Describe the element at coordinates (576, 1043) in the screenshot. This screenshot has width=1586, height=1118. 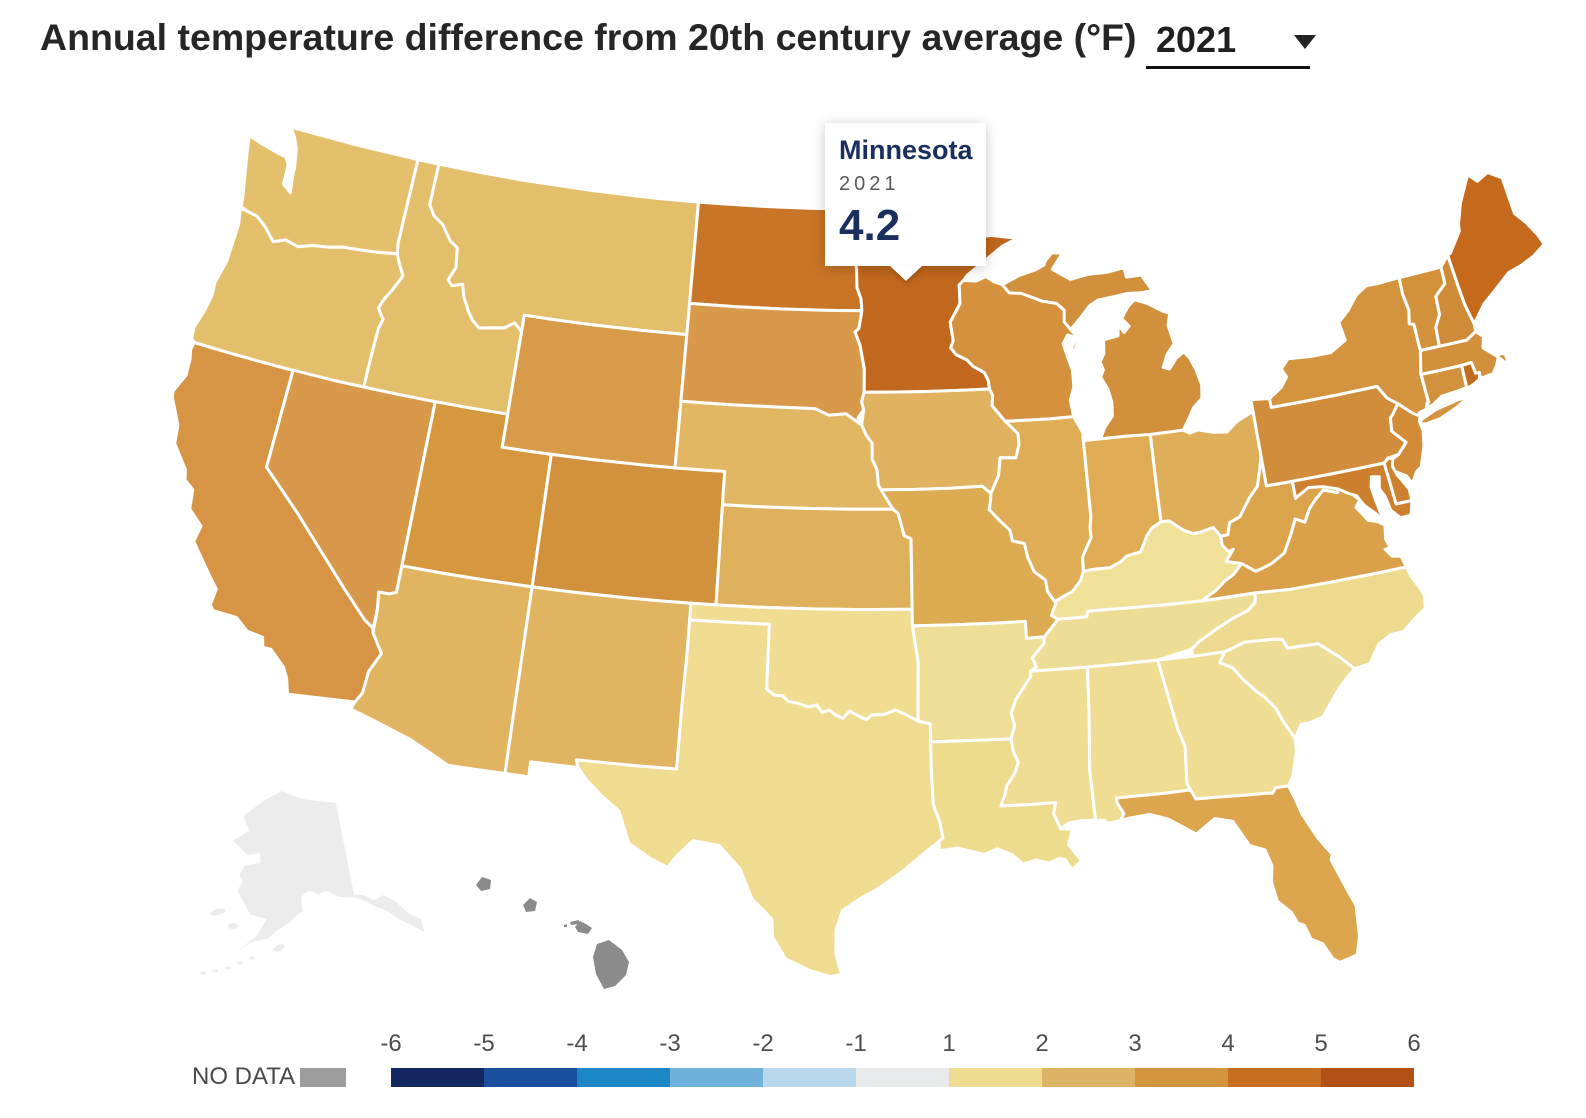
I see `svg-text: -4` at that location.